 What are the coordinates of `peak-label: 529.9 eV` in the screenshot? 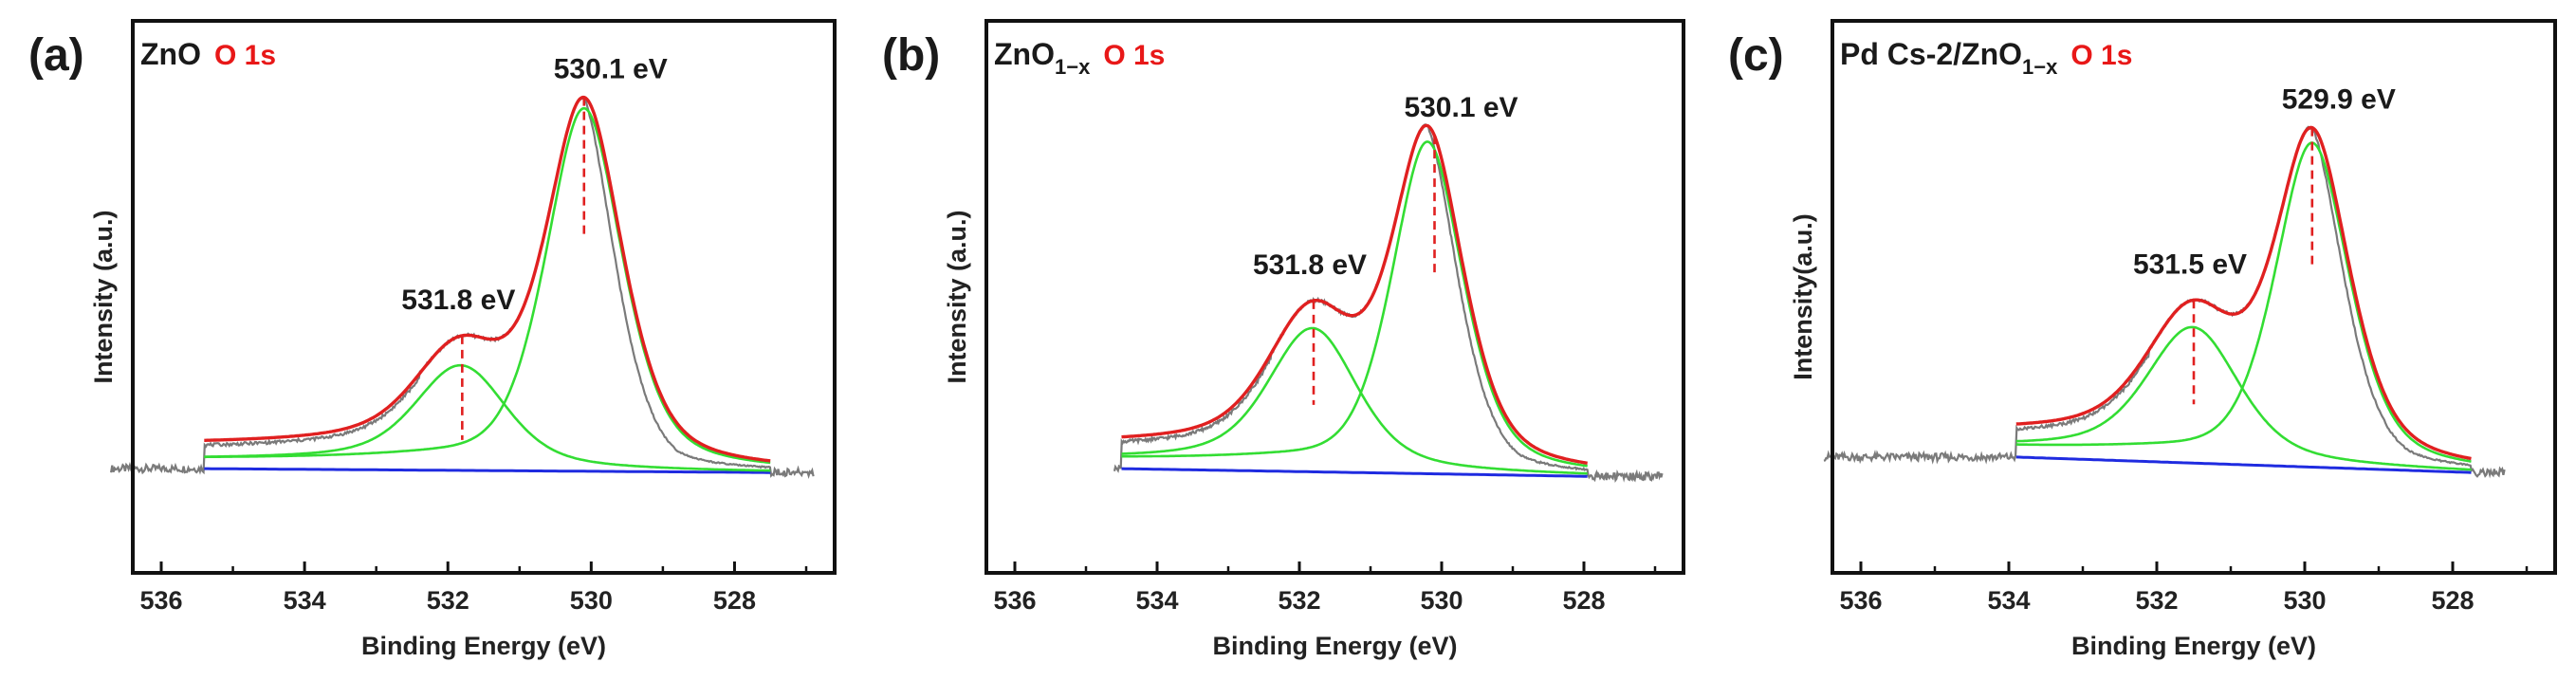 It's located at (2339, 100).